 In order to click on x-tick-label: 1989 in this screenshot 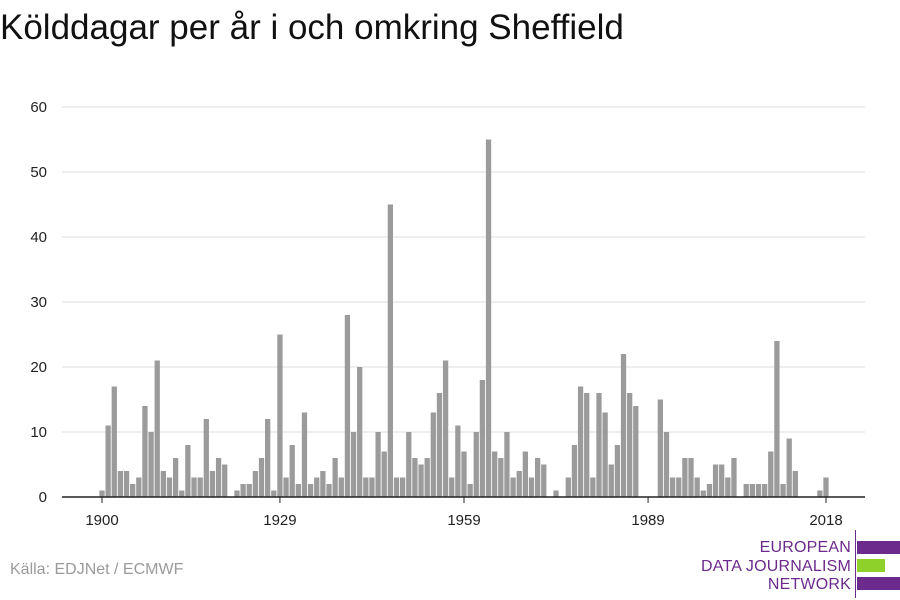, I will do `click(647, 520)`.